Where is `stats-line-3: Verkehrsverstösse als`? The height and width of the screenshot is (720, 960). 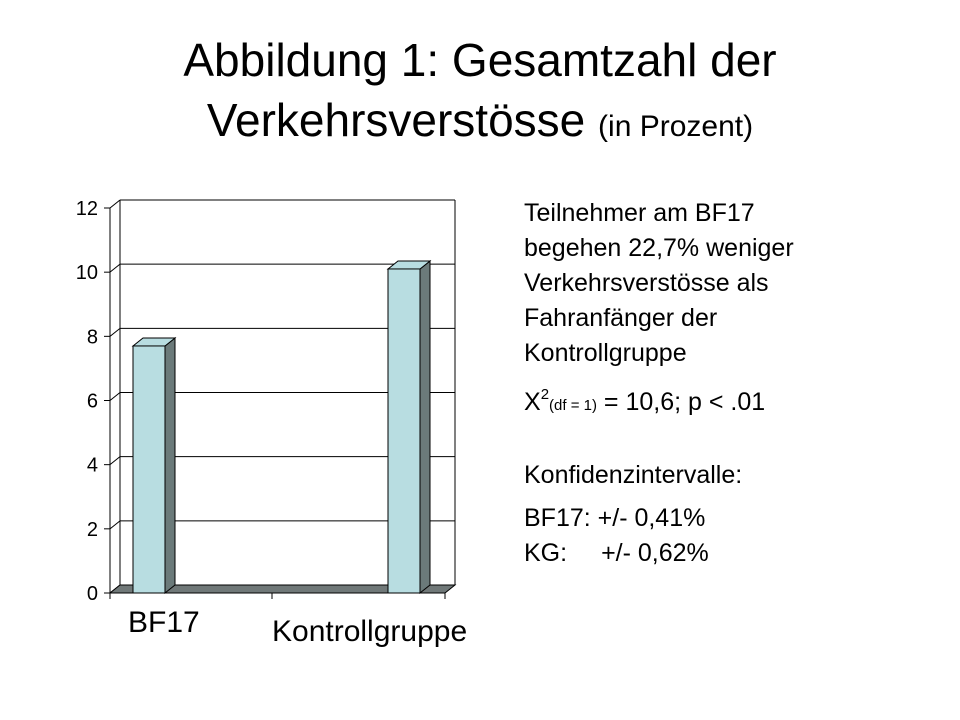 stats-line-3: Verkehrsverstösse als is located at coordinates (646, 283).